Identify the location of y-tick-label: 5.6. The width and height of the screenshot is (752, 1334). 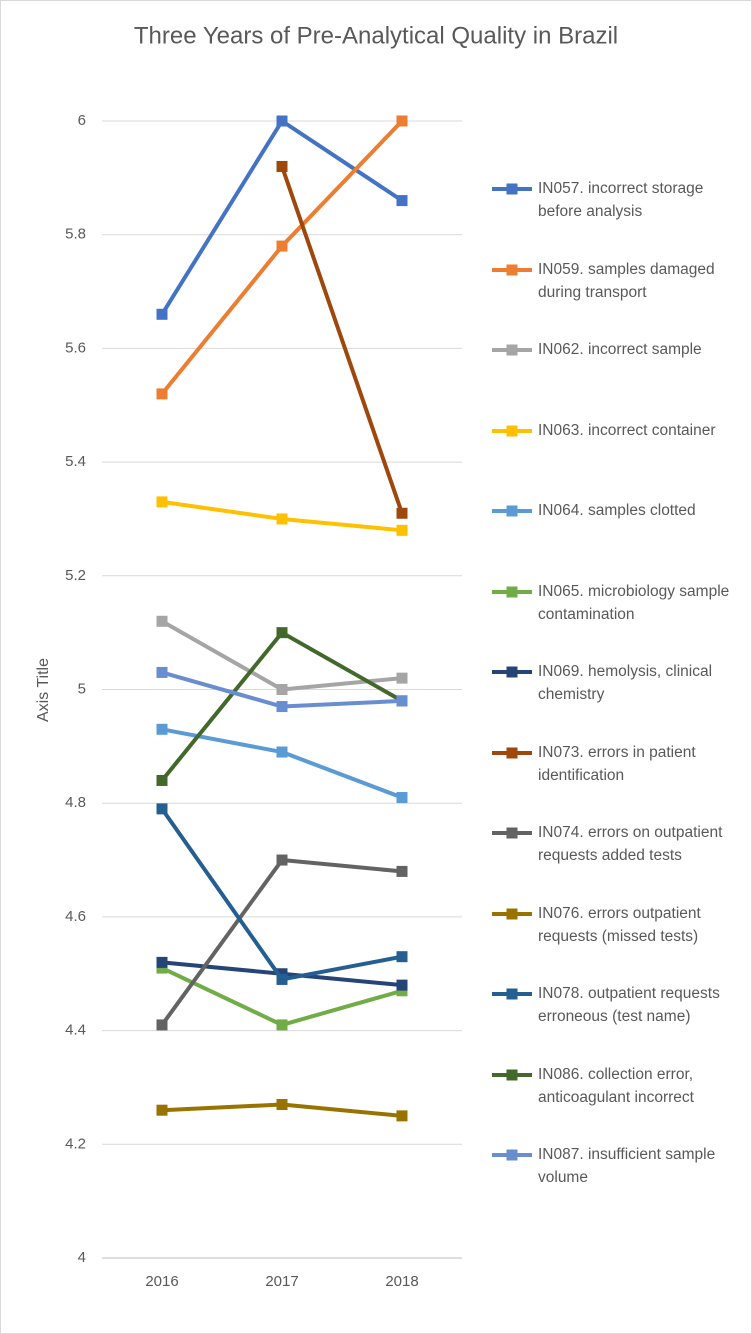
(75, 347).